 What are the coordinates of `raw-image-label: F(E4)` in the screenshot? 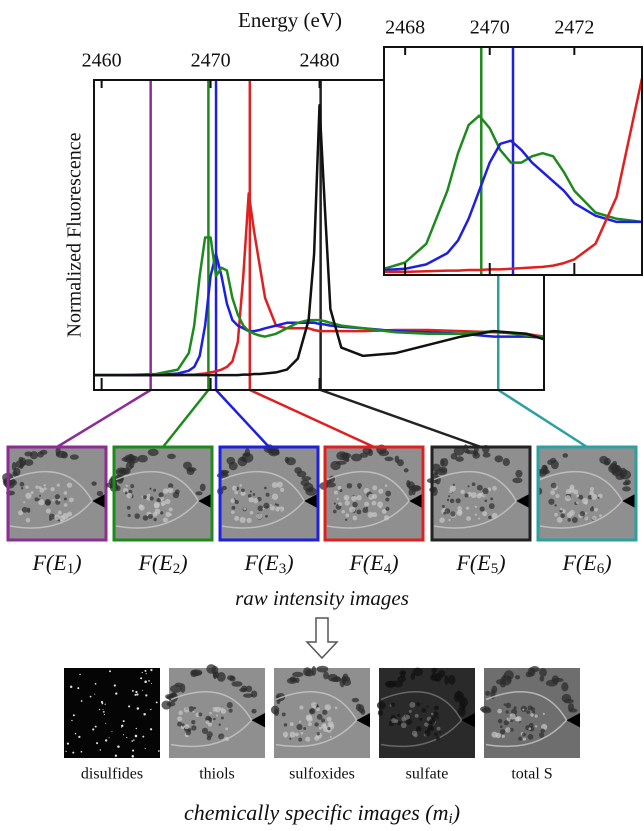 It's located at (373, 563).